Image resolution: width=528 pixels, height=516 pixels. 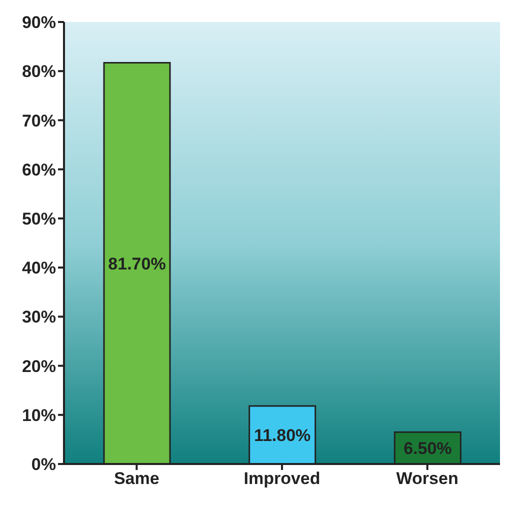 What do you see at coordinates (428, 448) in the screenshot?
I see `data-label: 6.50%` at bounding box center [428, 448].